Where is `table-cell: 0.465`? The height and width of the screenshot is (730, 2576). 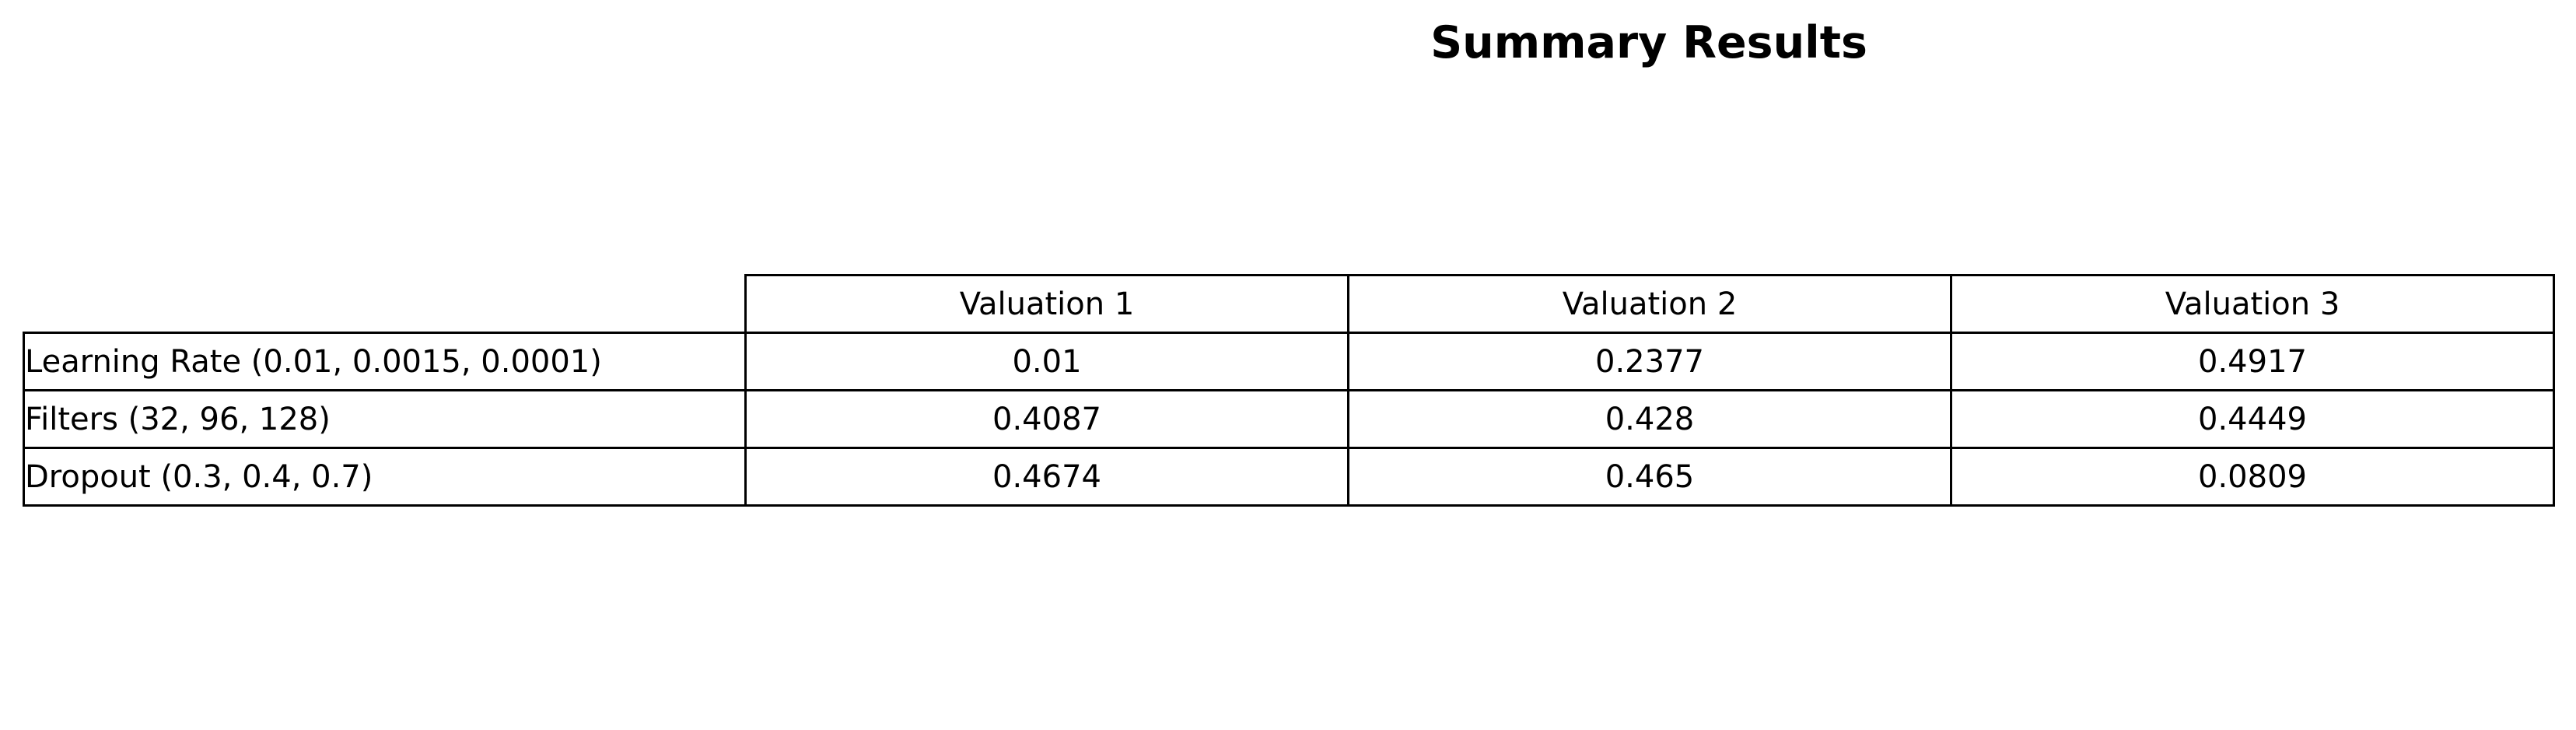
table-cell: 0.465 is located at coordinates (1649, 477).